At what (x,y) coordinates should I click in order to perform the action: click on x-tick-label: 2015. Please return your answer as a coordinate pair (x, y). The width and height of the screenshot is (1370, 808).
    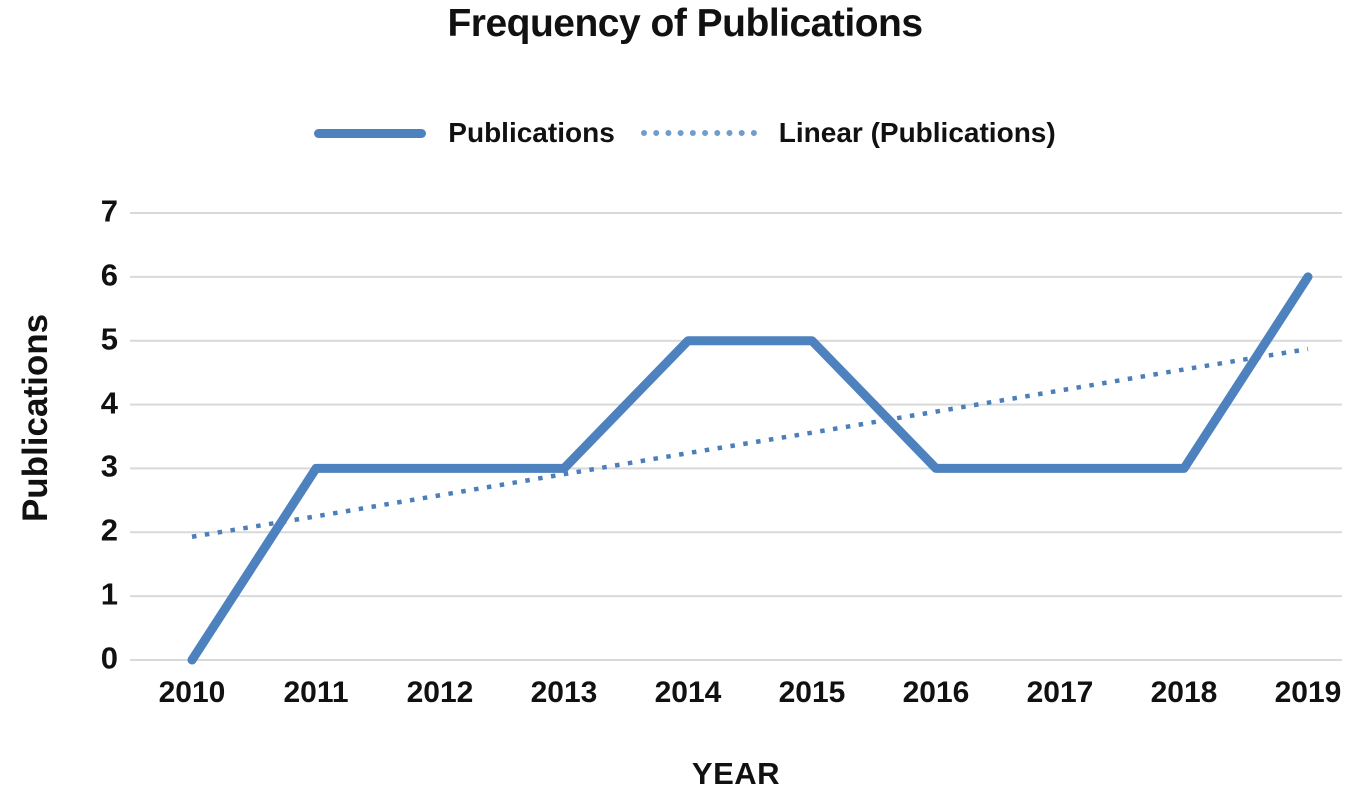
    Looking at the image, I should click on (812, 692).